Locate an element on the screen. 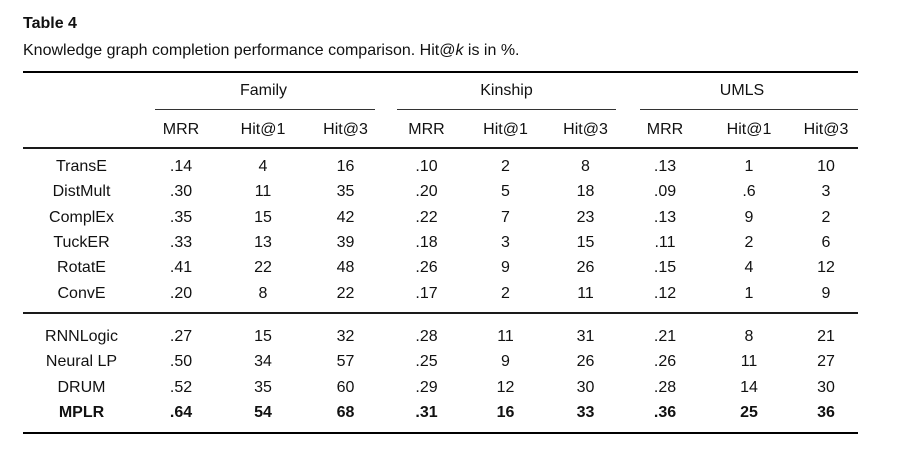 The height and width of the screenshot is (450, 918). method-name: ComplEx is located at coordinates (81, 217).